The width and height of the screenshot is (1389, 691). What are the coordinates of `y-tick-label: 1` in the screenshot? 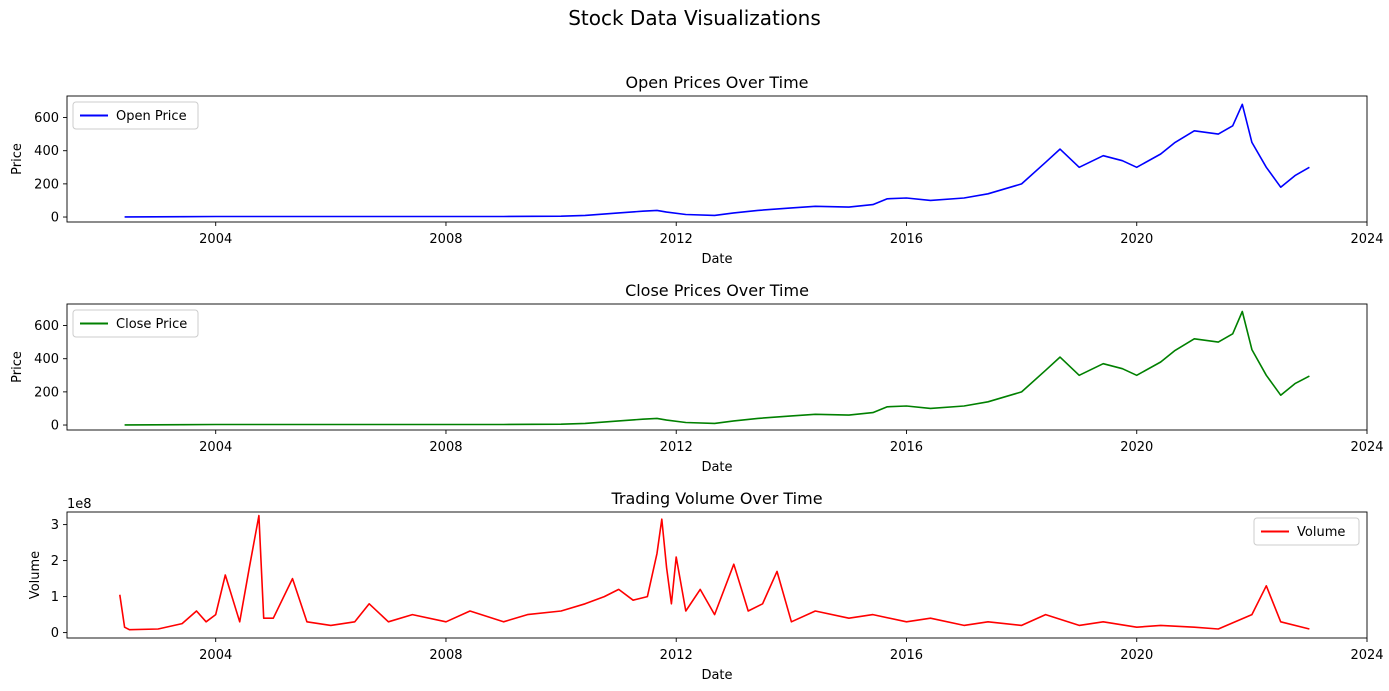 It's located at (55, 597).